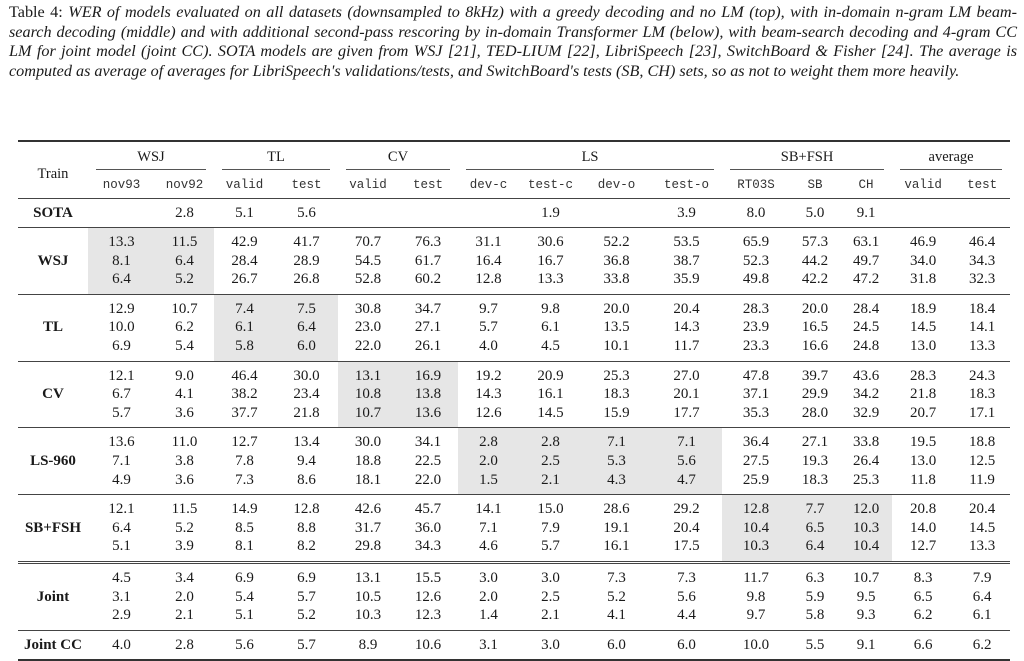  What do you see at coordinates (368, 528) in the screenshot?
I see `wer-cell: 42.6 31.7 29.8` at bounding box center [368, 528].